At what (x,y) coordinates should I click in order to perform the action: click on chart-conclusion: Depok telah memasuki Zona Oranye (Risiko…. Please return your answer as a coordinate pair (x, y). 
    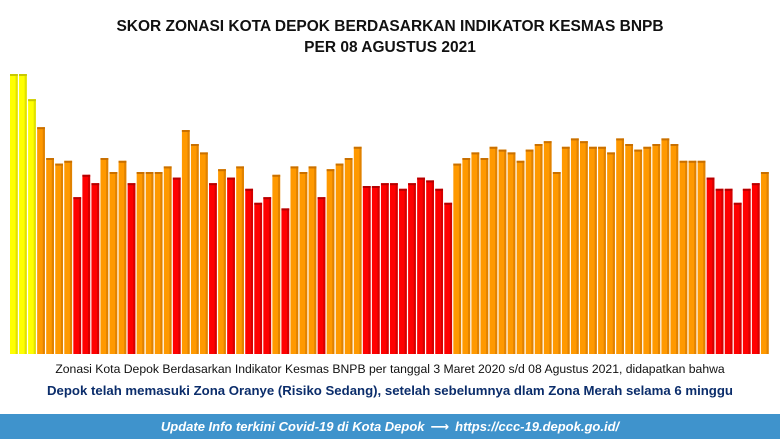
    Looking at the image, I should click on (390, 390).